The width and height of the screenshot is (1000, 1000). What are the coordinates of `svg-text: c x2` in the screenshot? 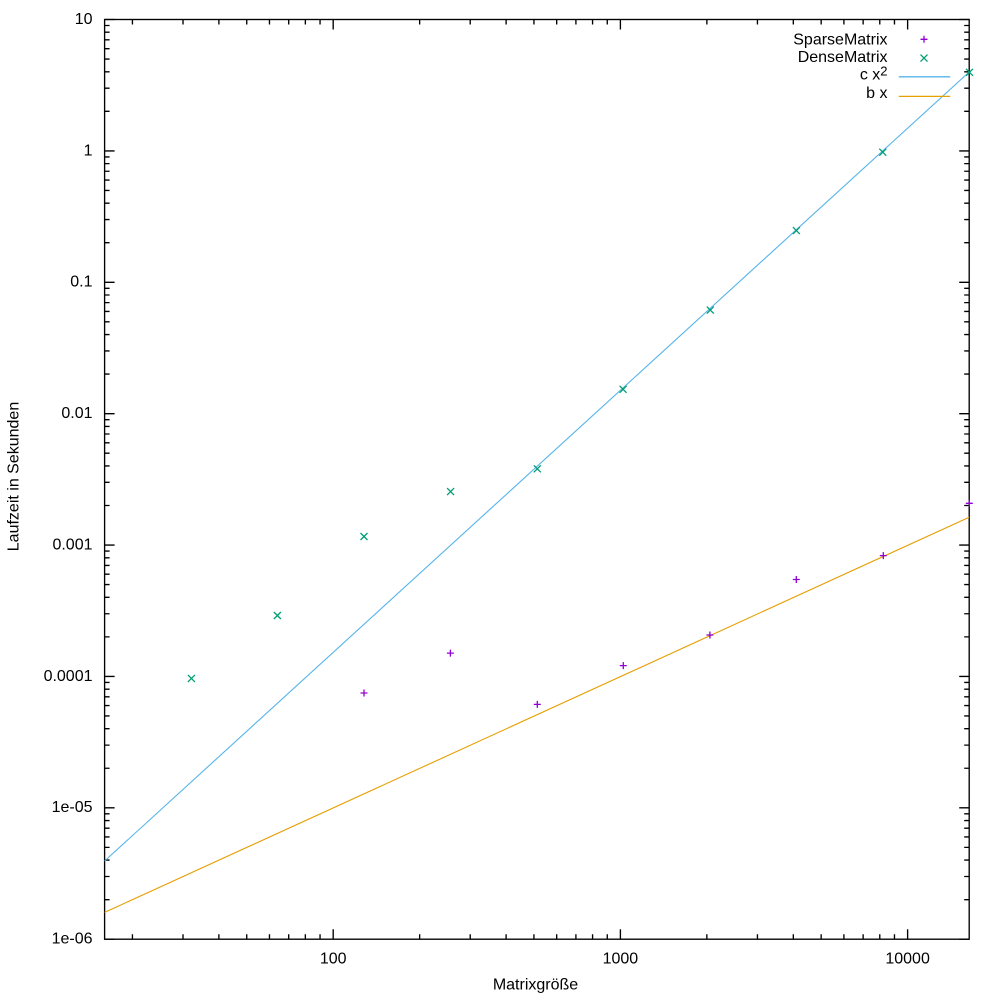 It's located at (874, 74).